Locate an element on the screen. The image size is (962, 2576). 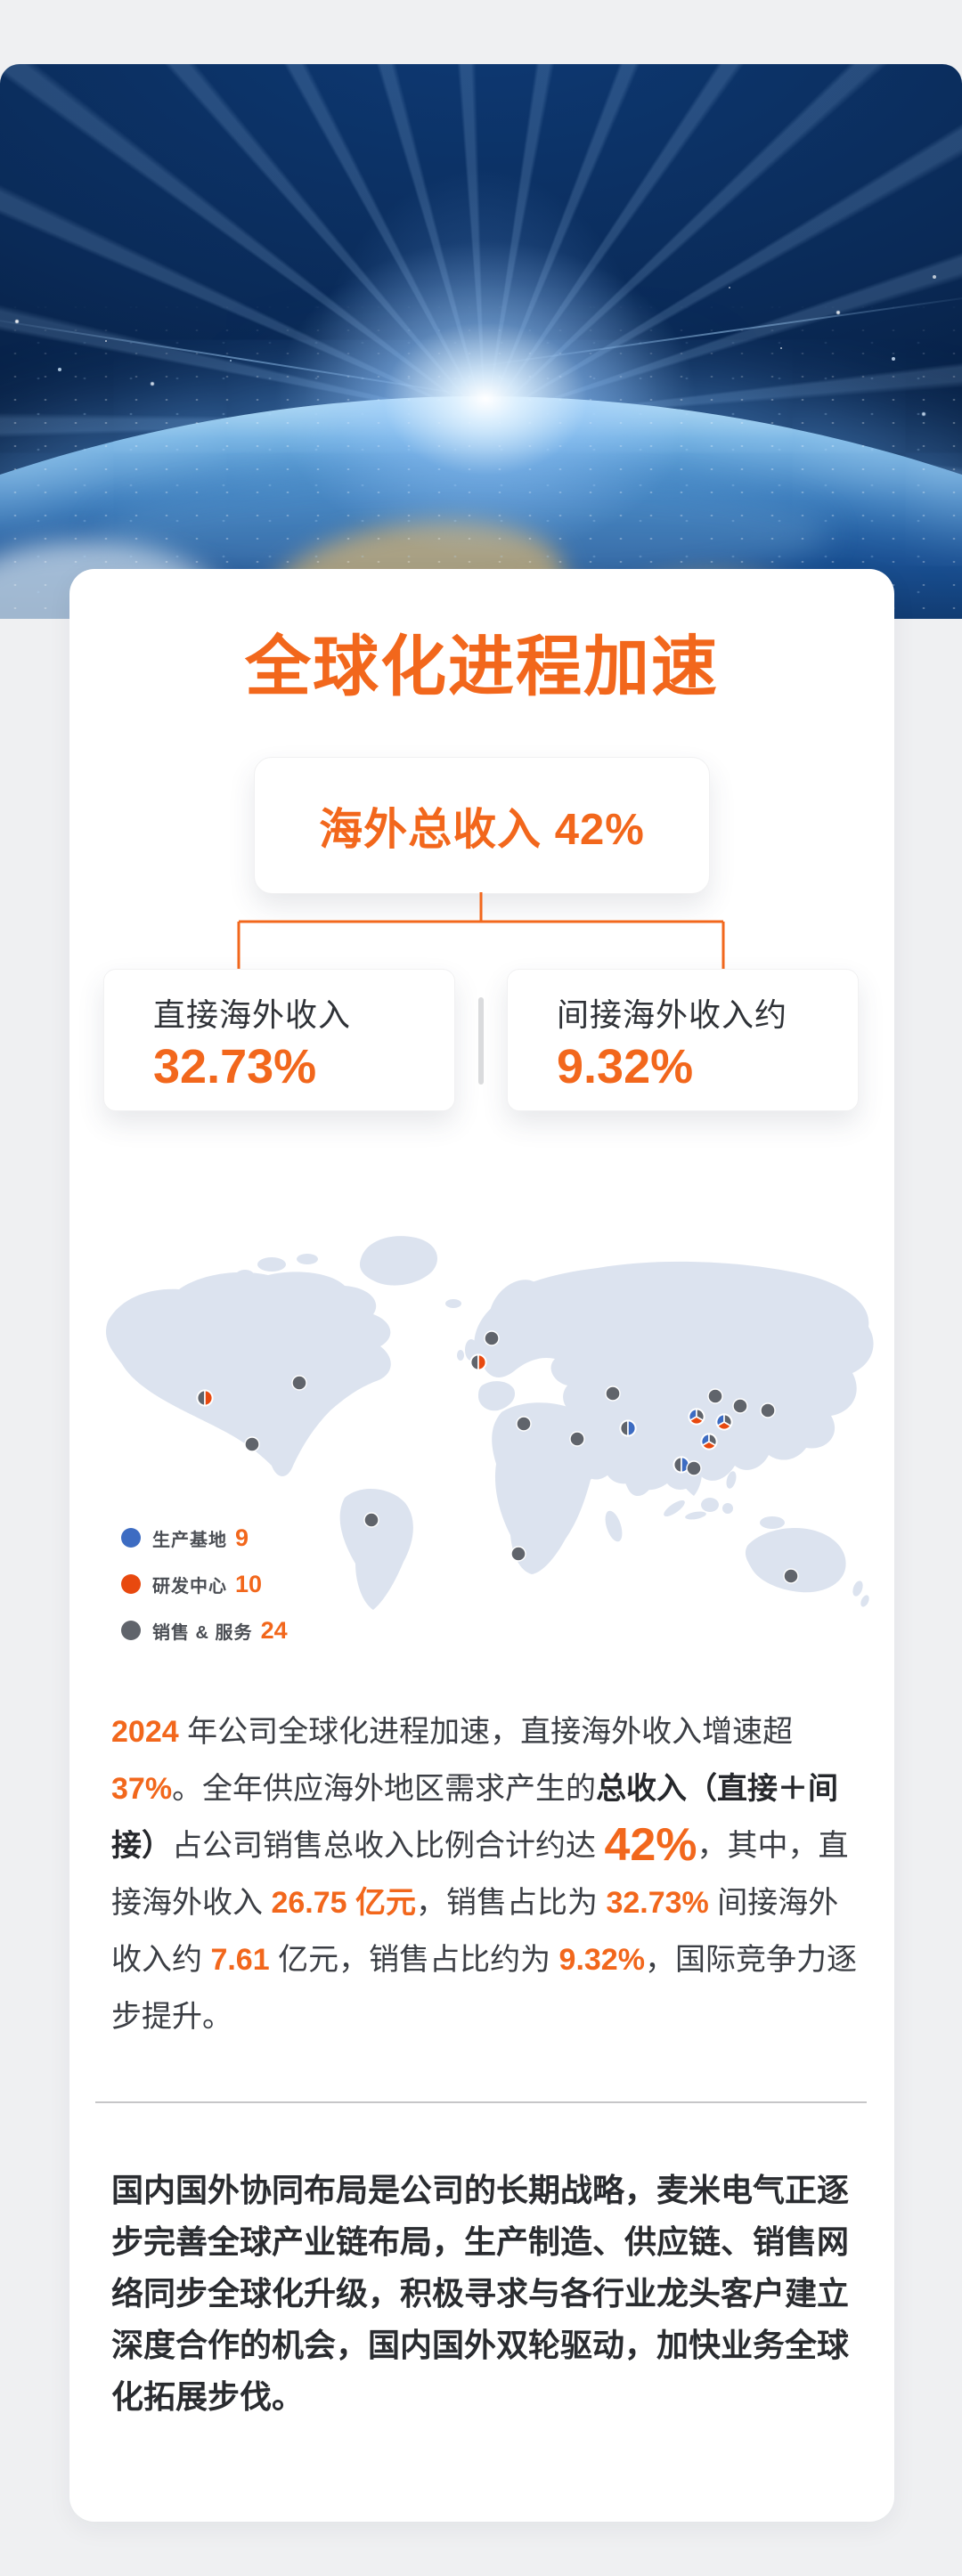
direct-overseas-revenue-value: 32.73% is located at coordinates (235, 1066).